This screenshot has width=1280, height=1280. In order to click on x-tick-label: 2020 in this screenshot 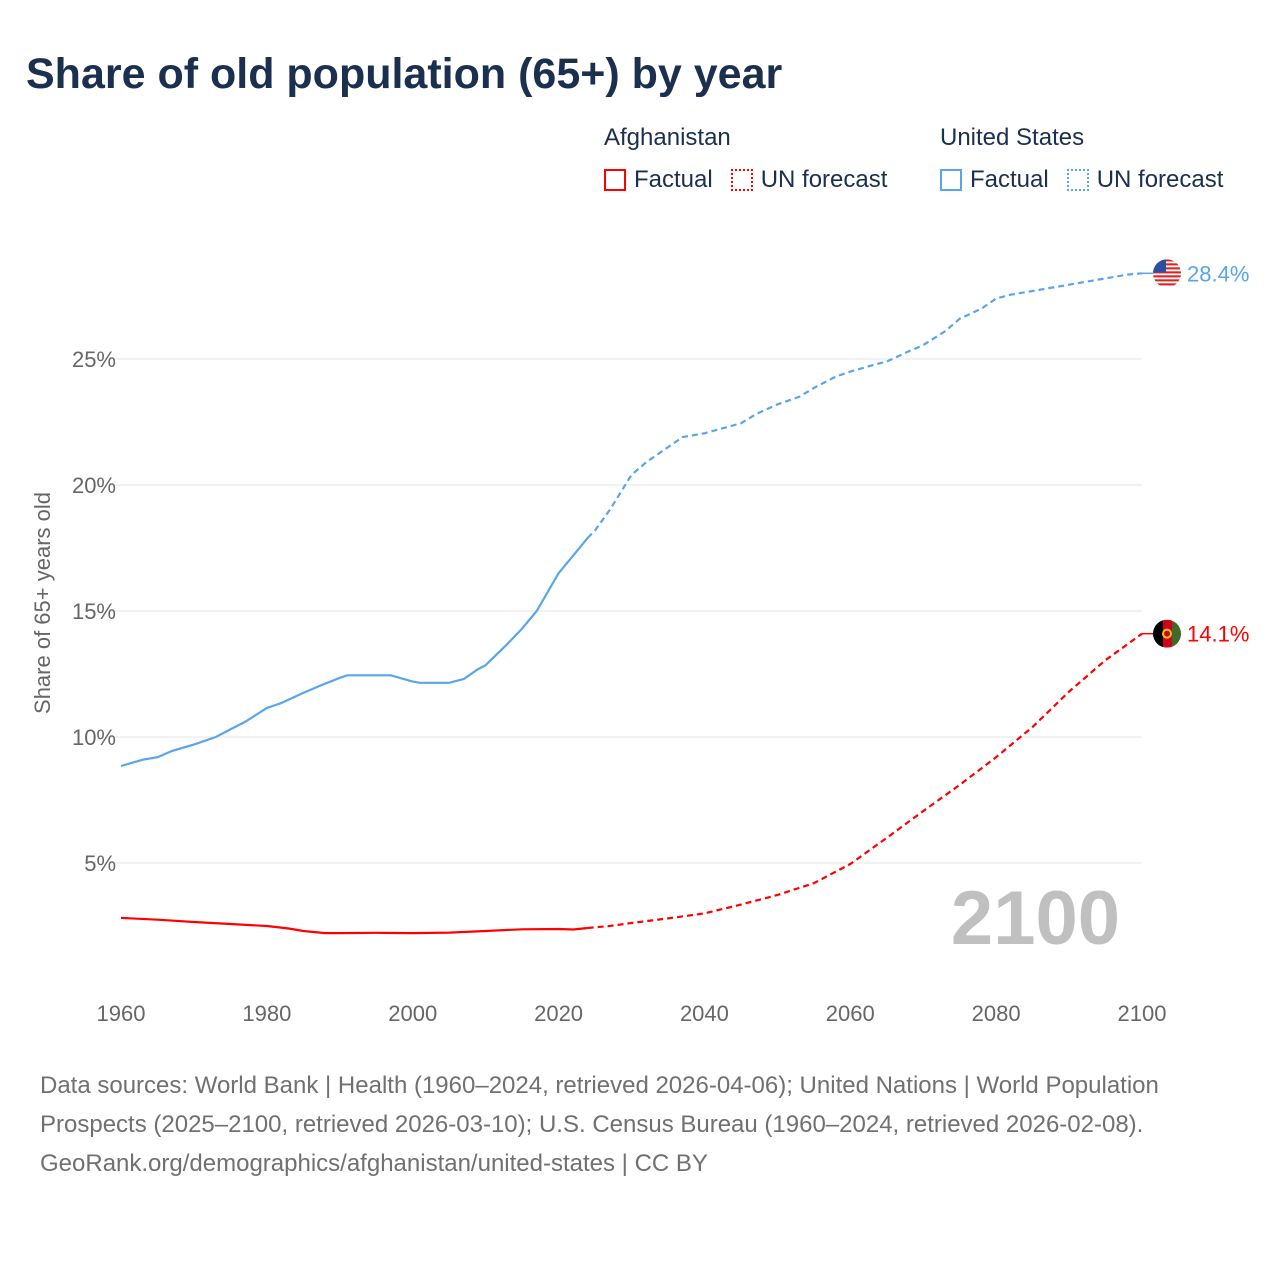, I will do `click(558, 1013)`.